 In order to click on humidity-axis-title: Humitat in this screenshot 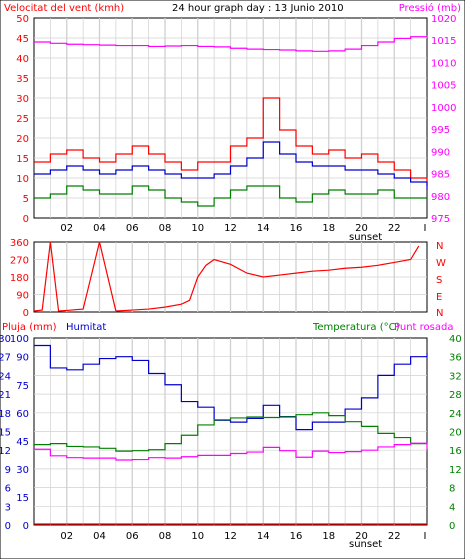, I will do `click(86, 327)`.